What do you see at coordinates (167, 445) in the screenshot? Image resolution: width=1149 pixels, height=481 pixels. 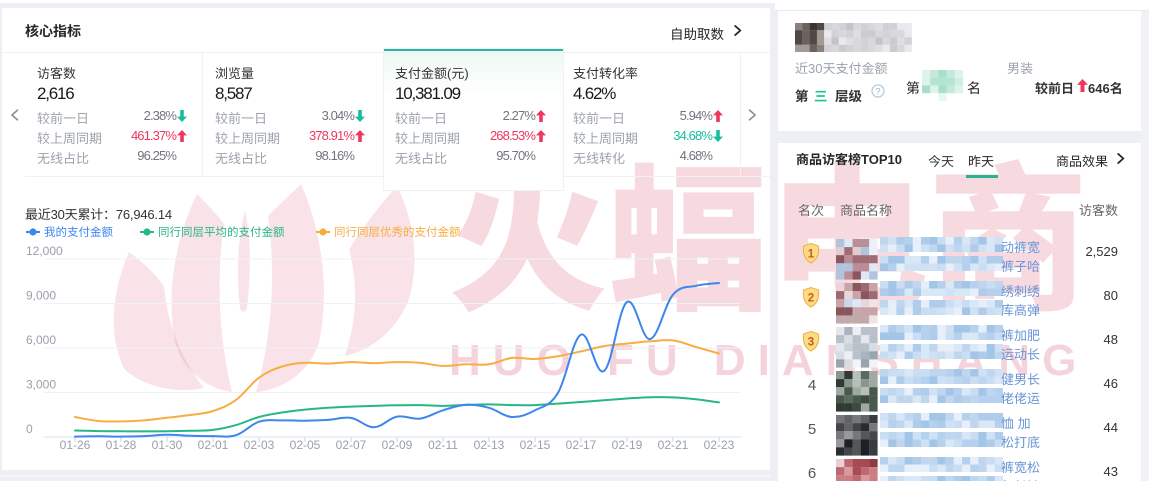 I see `svg-text: 01-30` at bounding box center [167, 445].